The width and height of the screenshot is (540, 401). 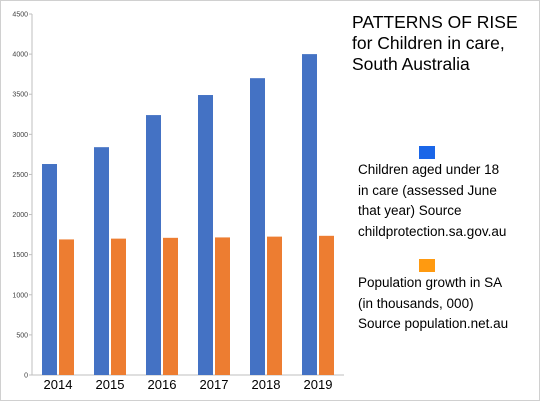 What do you see at coordinates (22, 196) in the screenshot?
I see `y-axis: 0 500 1000 1500 2000 2500 3000 3500 4000 4500` at bounding box center [22, 196].